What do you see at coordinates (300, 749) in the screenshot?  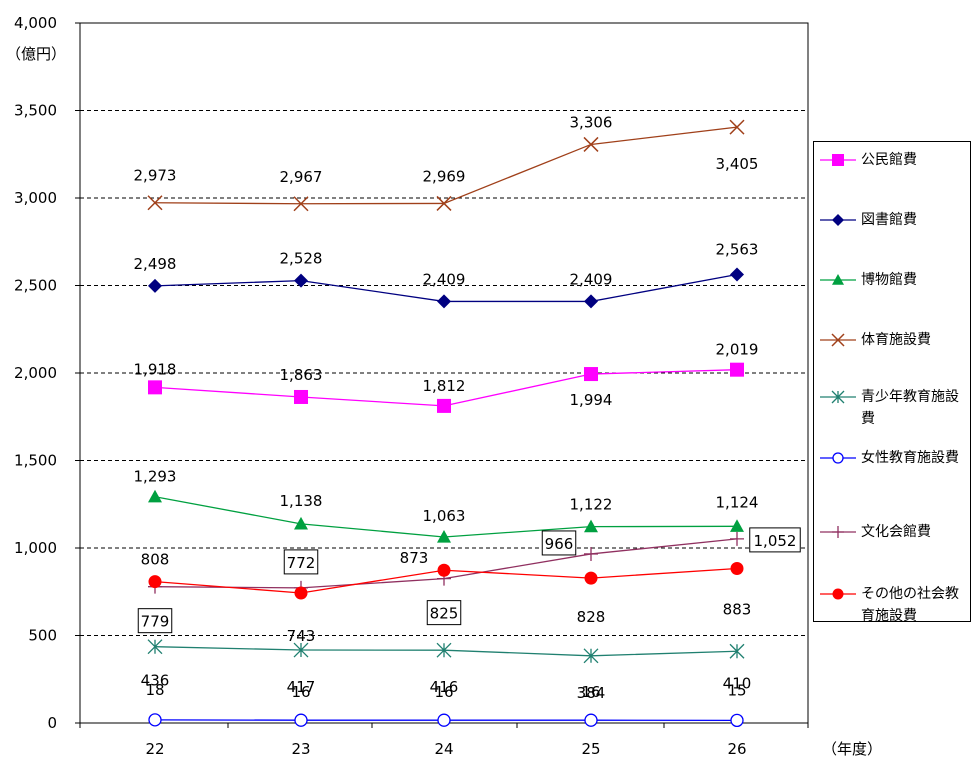 I see `x-tick-label: 23` at bounding box center [300, 749].